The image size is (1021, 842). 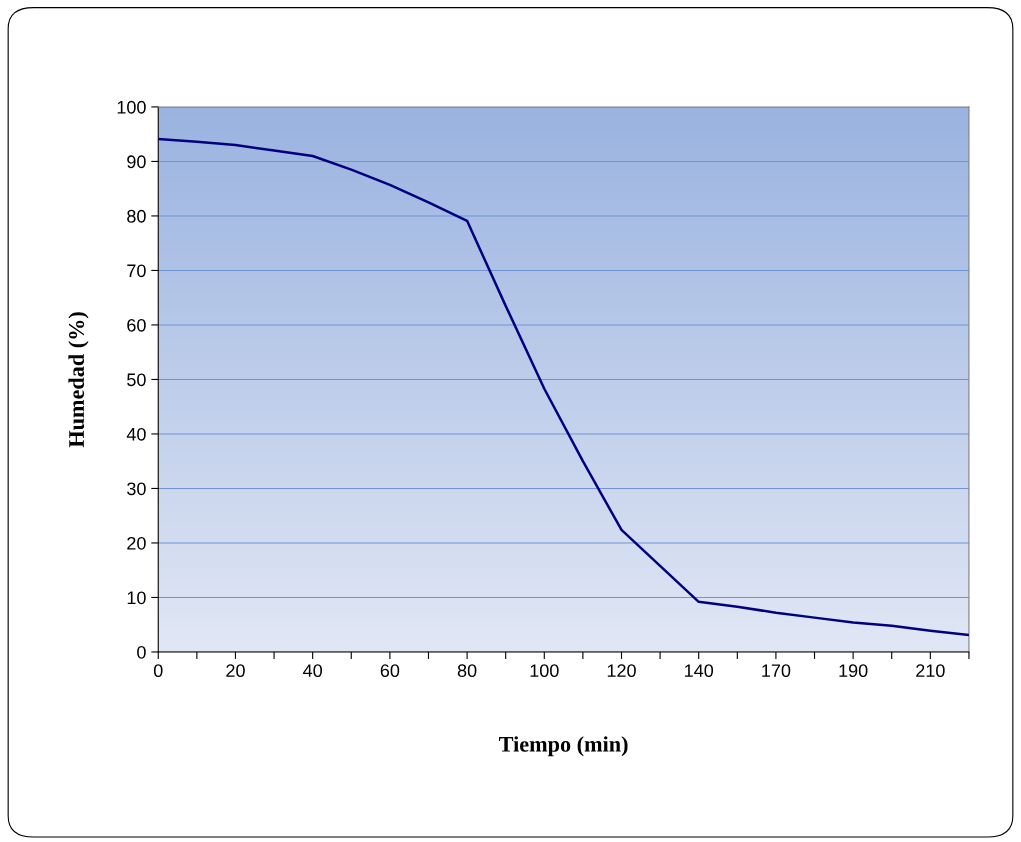 What do you see at coordinates (776, 671) in the screenshot?
I see `x-tick-label: 170` at bounding box center [776, 671].